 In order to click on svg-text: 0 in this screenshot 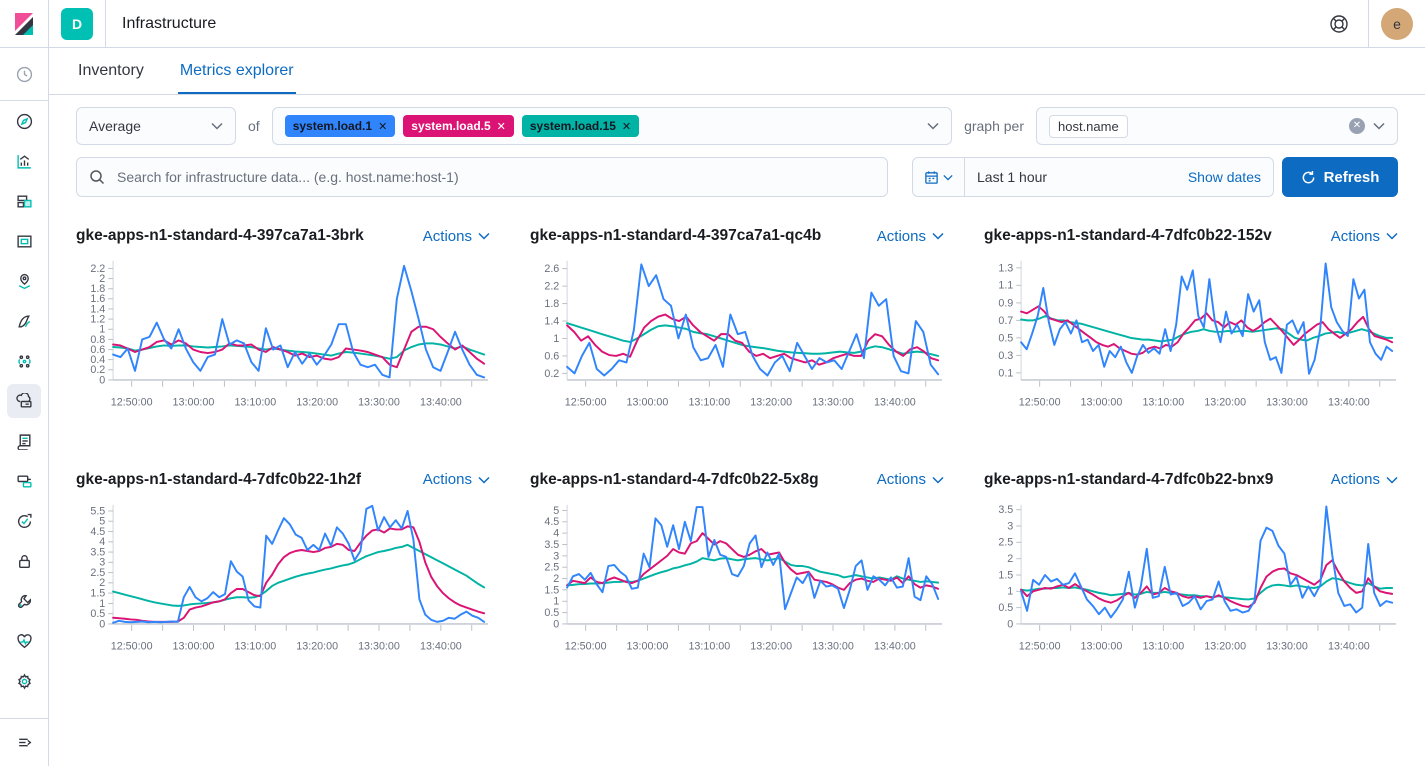, I will do `click(102, 624)`.